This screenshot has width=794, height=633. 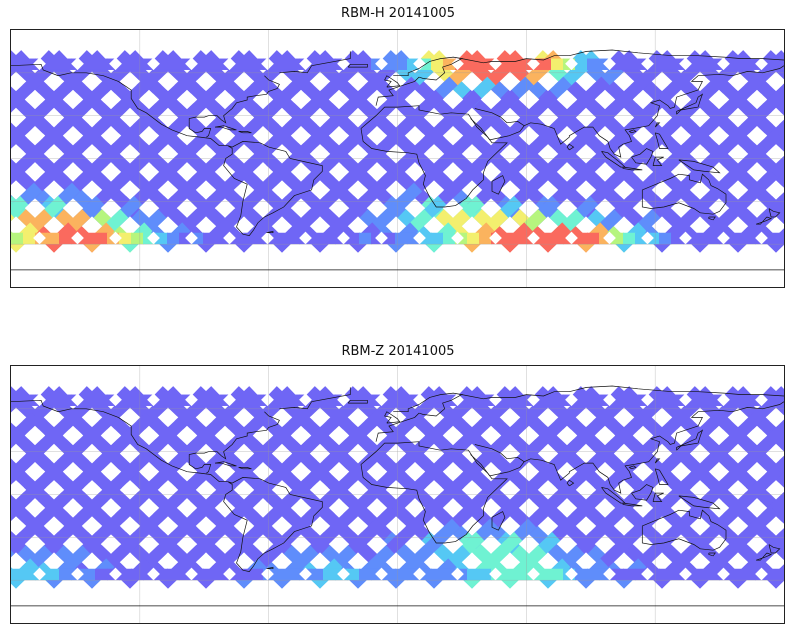 What do you see at coordinates (658, 497) in the screenshot?
I see `coastline-sulawesi` at bounding box center [658, 497].